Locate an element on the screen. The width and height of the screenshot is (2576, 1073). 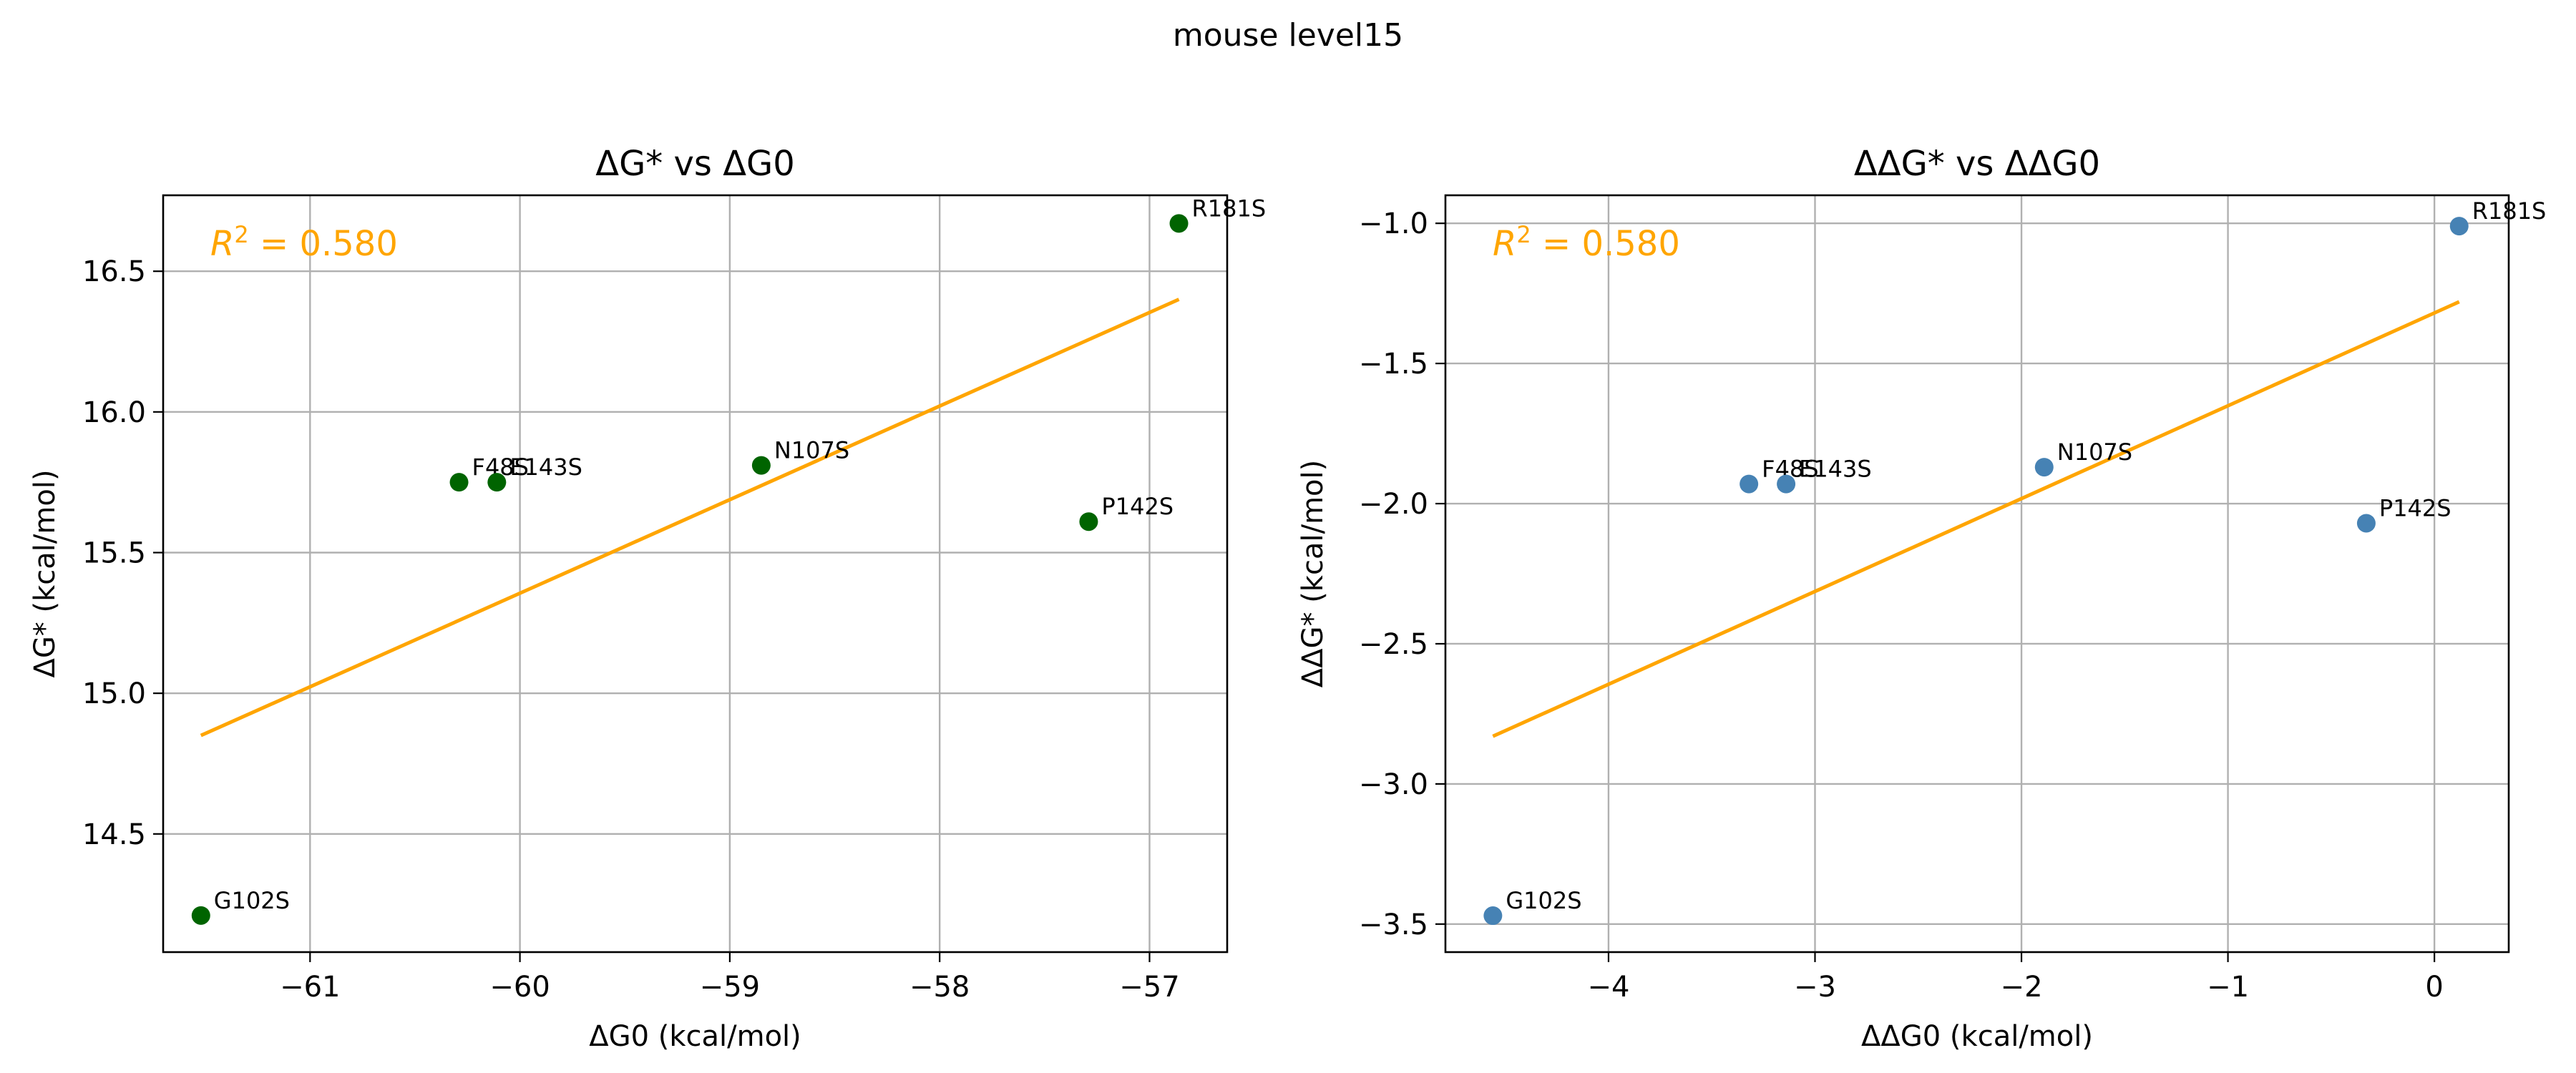
x-tick-label: −4 is located at coordinates (1608, 987).